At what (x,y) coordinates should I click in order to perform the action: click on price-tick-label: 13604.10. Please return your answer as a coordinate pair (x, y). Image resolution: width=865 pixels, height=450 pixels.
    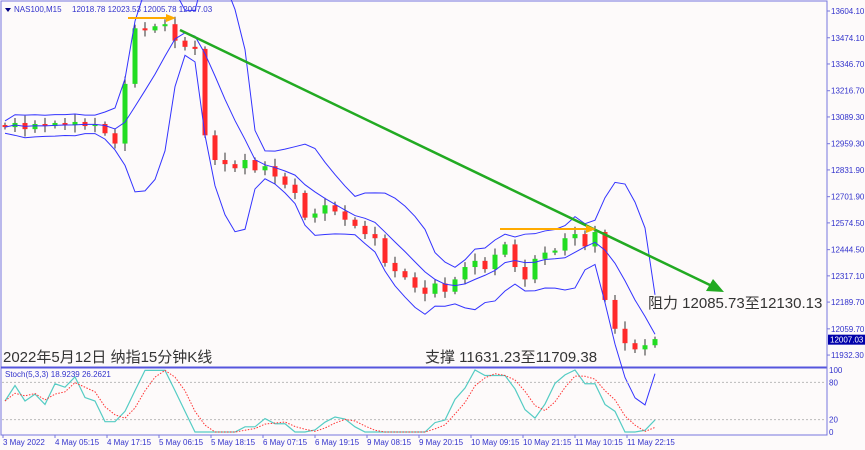
    Looking at the image, I should click on (848, 11).